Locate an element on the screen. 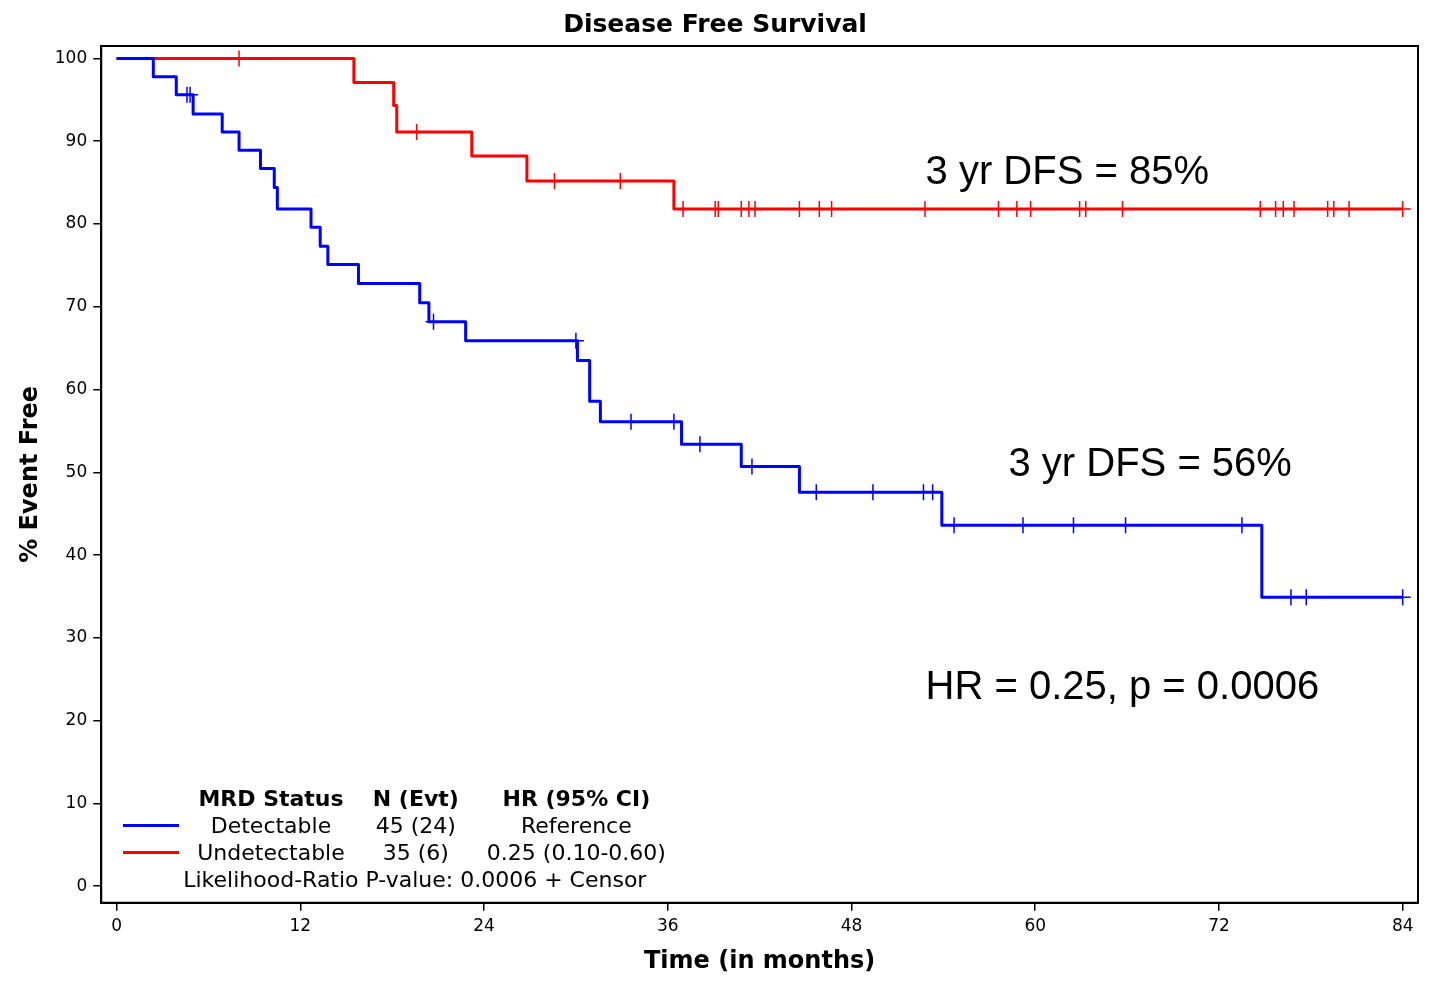 This screenshot has width=1440, height=992. annotation: 35 (6) is located at coordinates (415, 852).